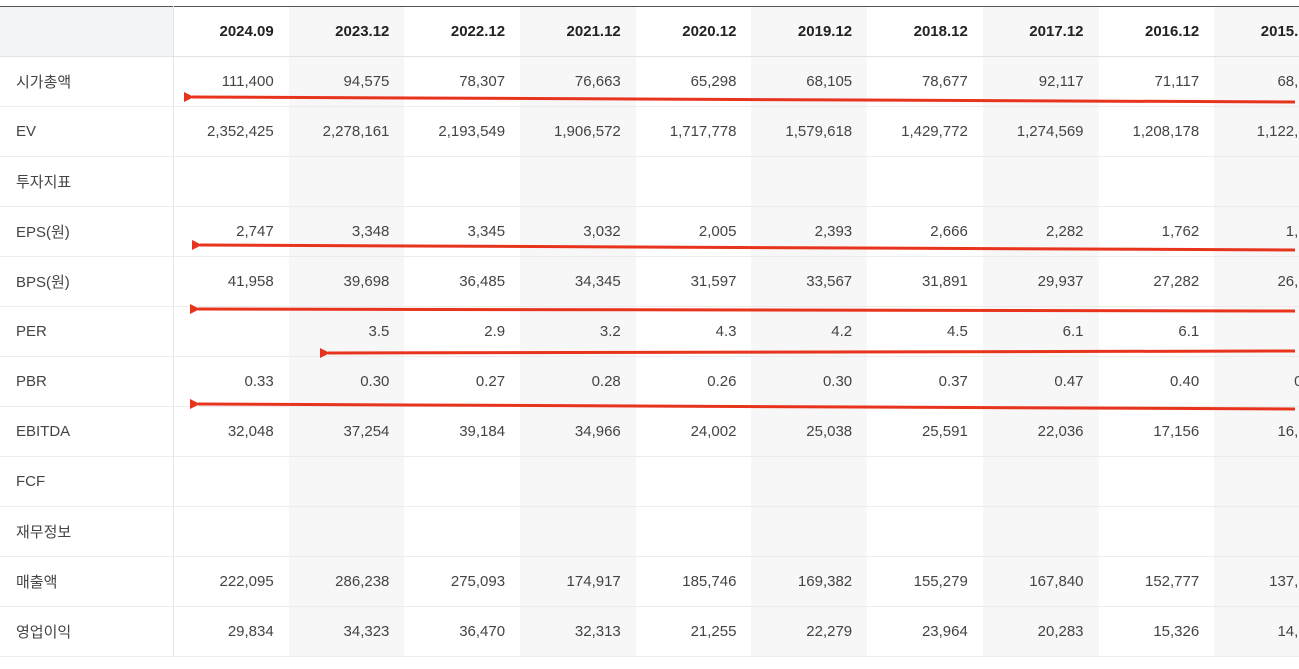  I want to click on column-header: 2016.12, so click(1156, 31).